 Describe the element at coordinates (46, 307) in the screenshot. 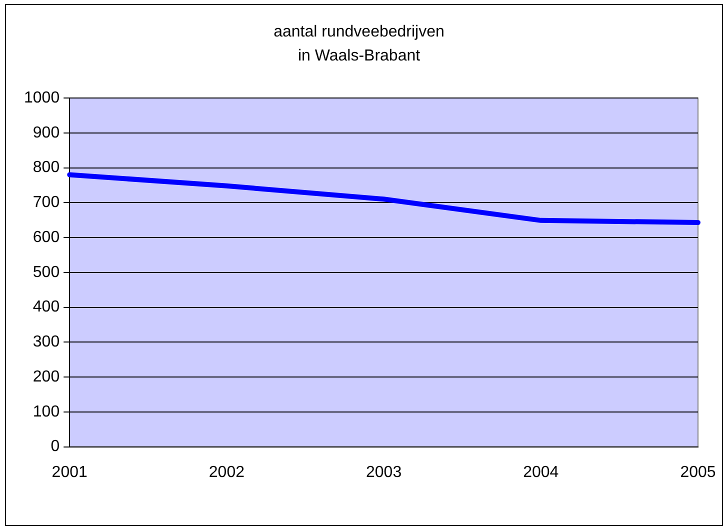

I see `y-tick-label: 400` at that location.